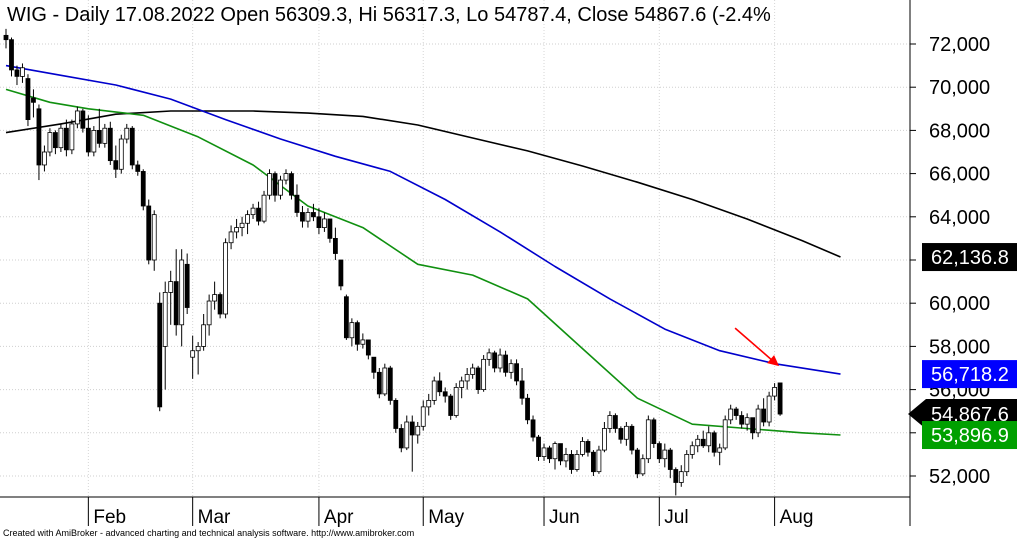 The height and width of the screenshot is (539, 1017). Describe the element at coordinates (959, 218) in the screenshot. I see `y-tick-label: 64,000` at that location.